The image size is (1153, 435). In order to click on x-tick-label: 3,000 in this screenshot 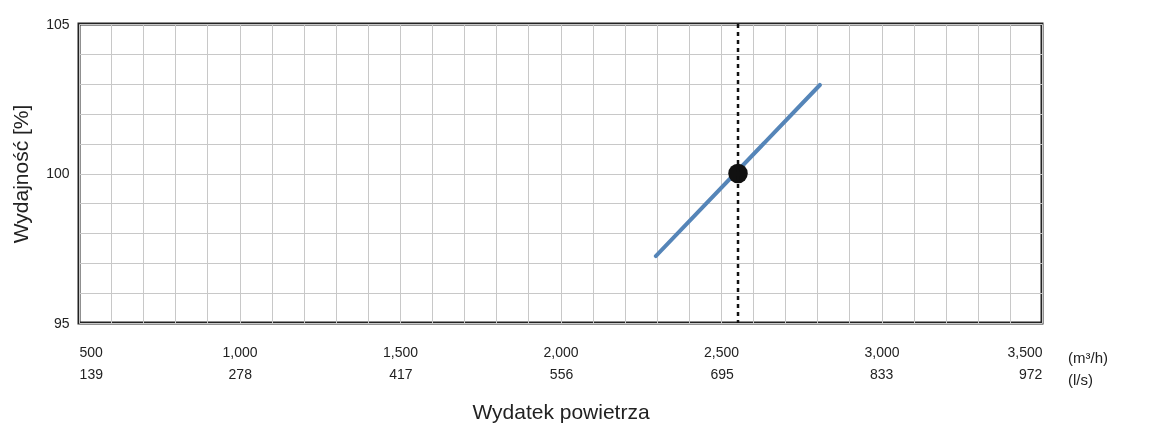, I will do `click(882, 351)`.